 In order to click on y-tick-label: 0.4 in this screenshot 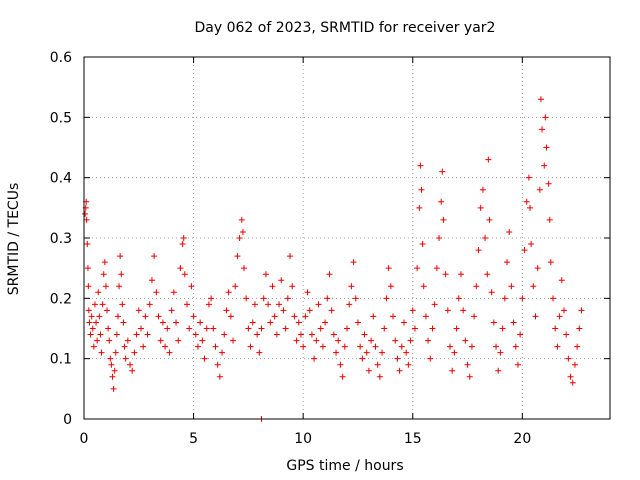, I will do `click(61, 179)`.